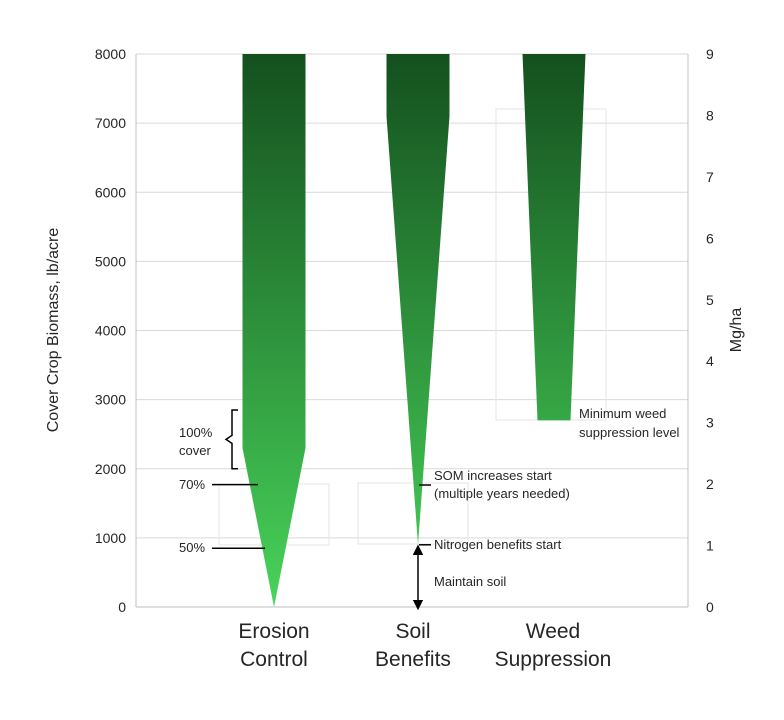 This screenshot has width=784, height=720. What do you see at coordinates (110, 123) in the screenshot?
I see `left-tick-label: 7000` at bounding box center [110, 123].